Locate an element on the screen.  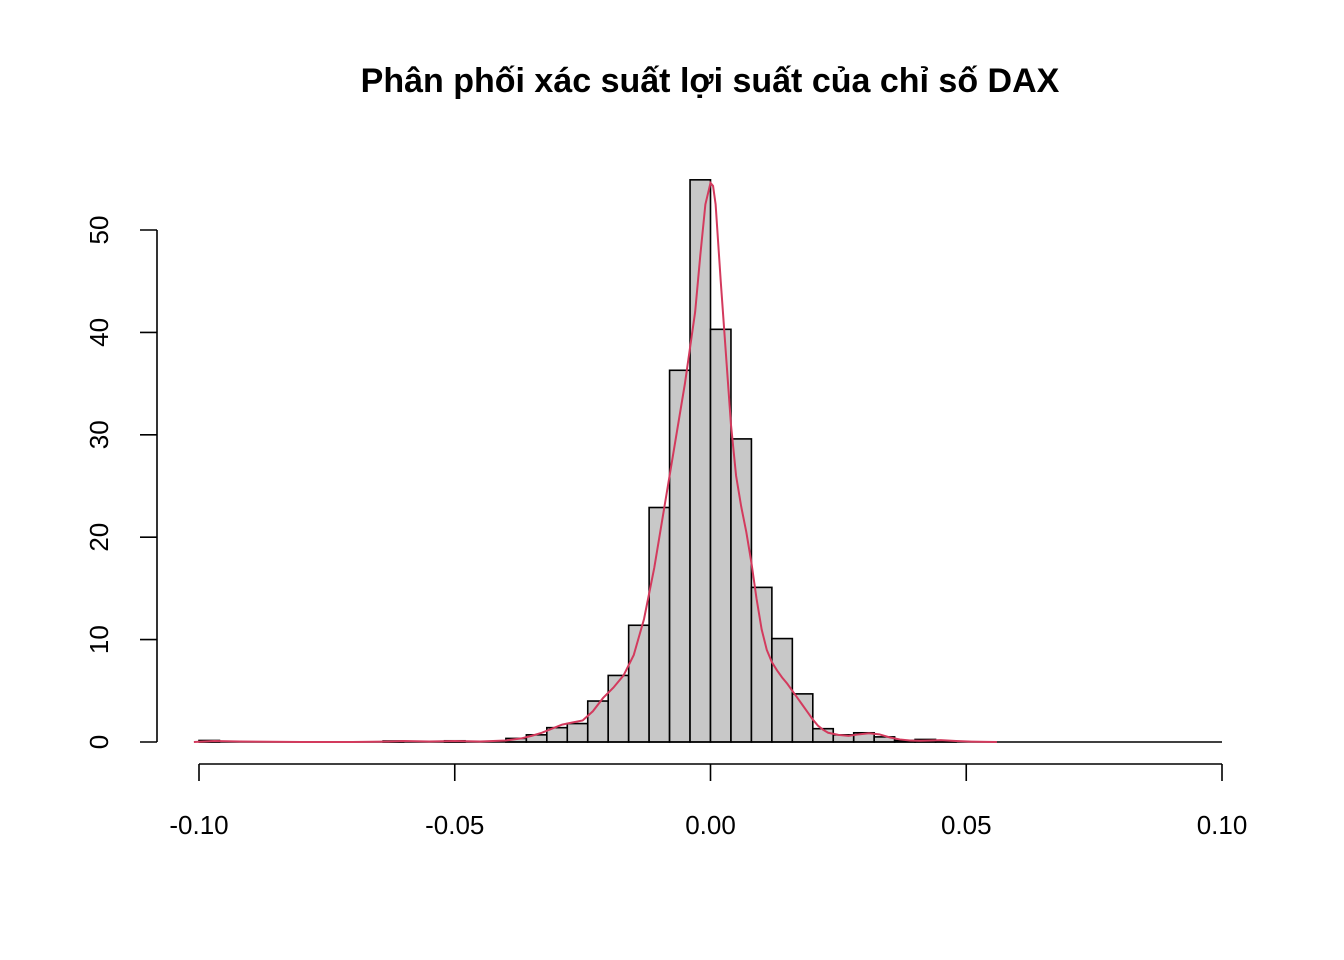
y-tick-label: 0 is located at coordinates (99, 742).